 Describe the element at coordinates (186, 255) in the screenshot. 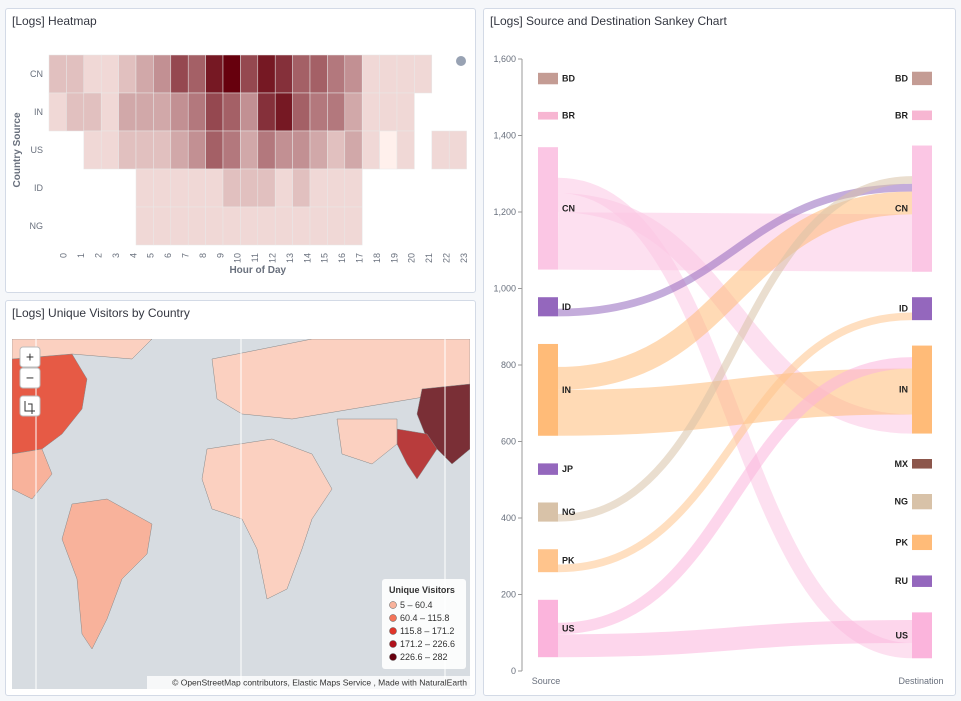

I see `x-tick-label: 7` at that location.